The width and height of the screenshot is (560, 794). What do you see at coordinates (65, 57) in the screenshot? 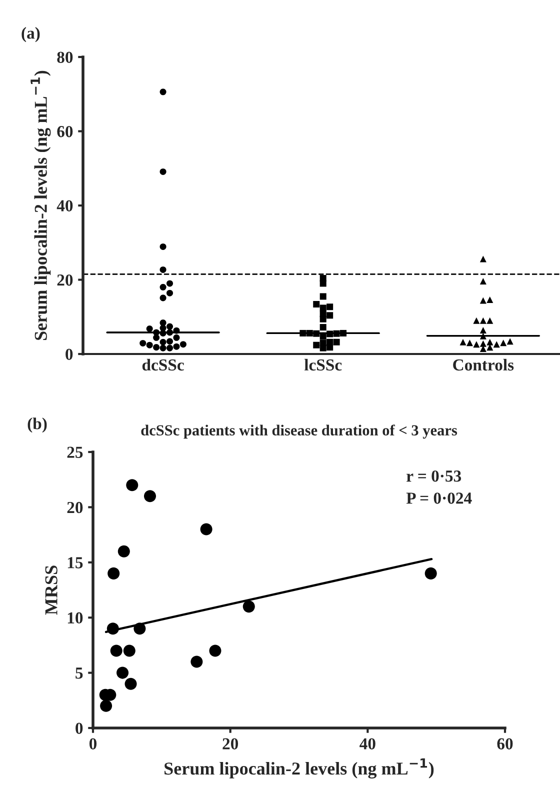
I see `y-tick-label: 80` at bounding box center [65, 57].